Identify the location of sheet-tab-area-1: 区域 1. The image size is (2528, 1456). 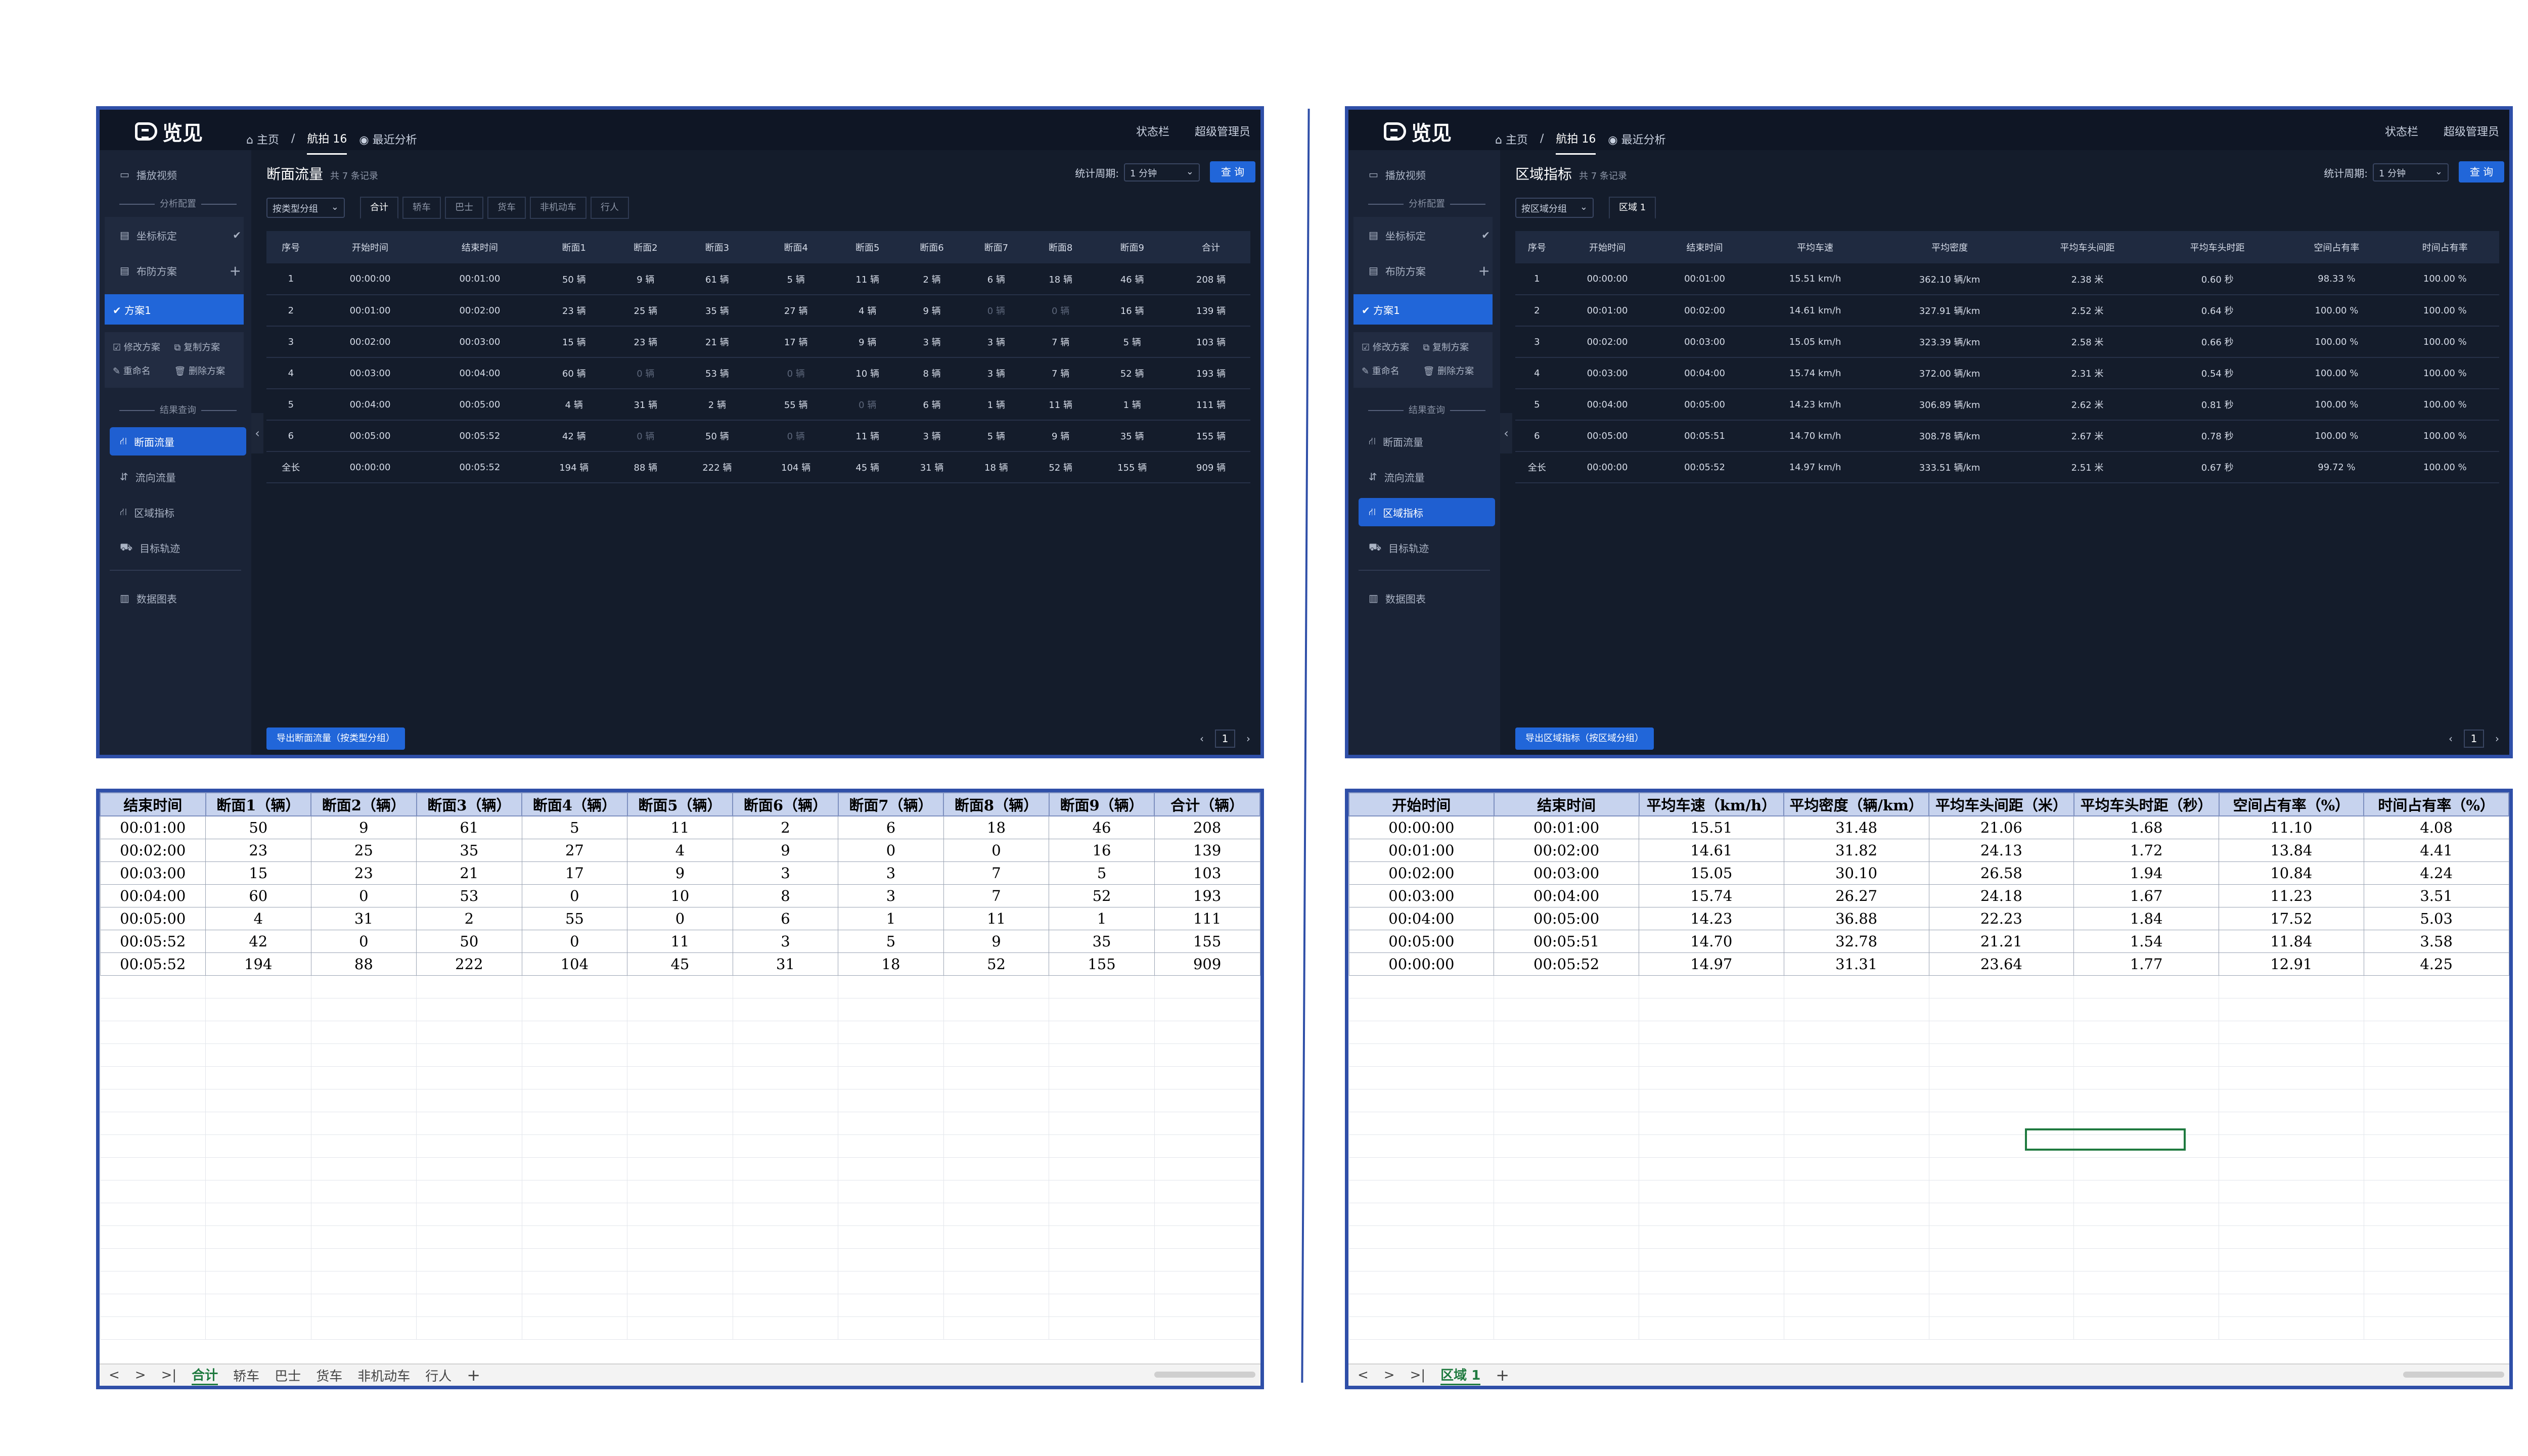
(1461, 1375).